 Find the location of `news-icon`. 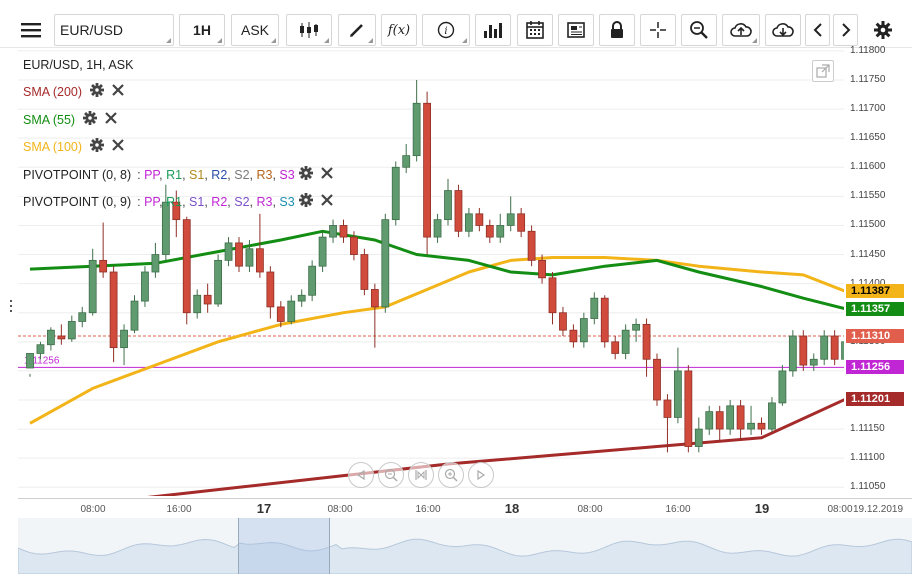

news-icon is located at coordinates (576, 30).